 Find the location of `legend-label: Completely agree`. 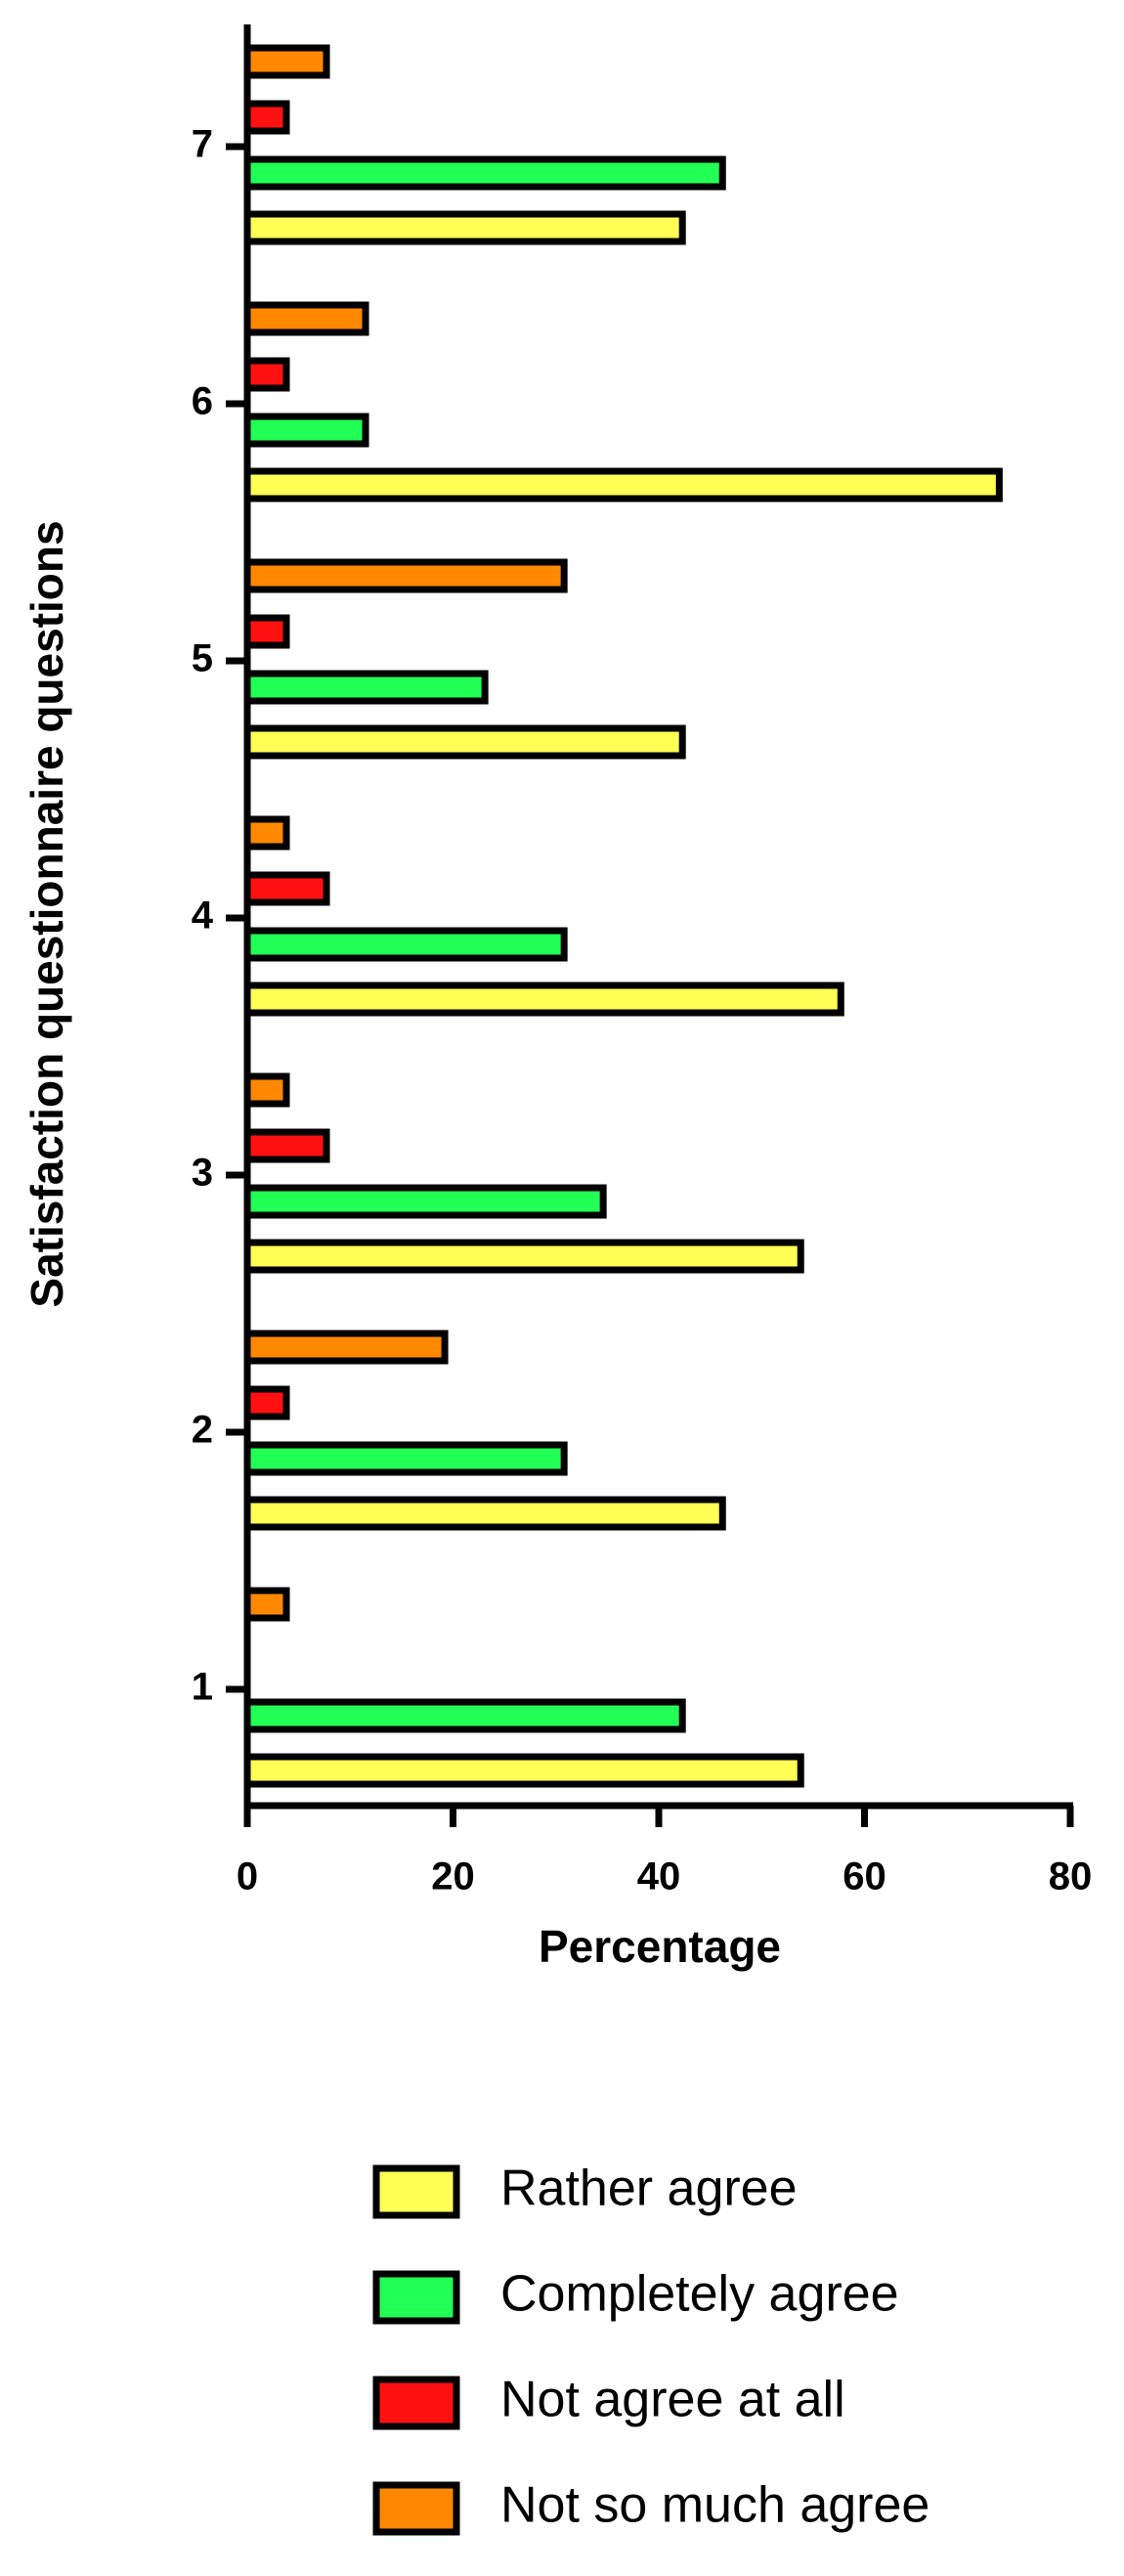

legend-label: Completely agree is located at coordinates (699, 2294).